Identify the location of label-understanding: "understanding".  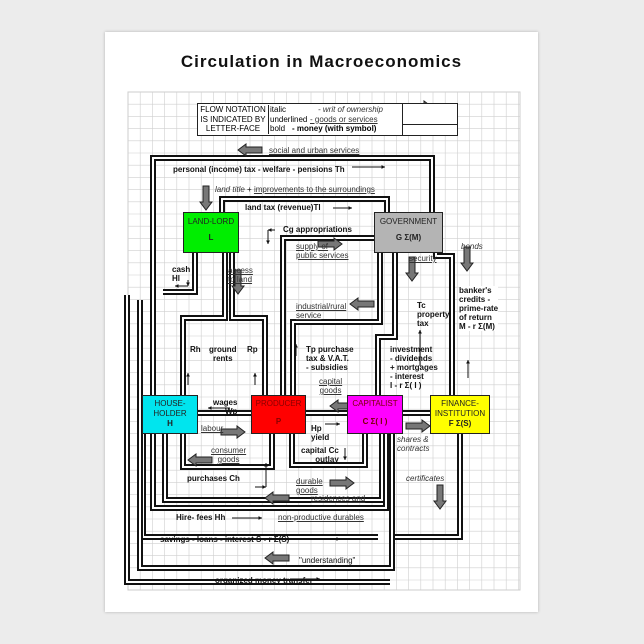
(327, 560).